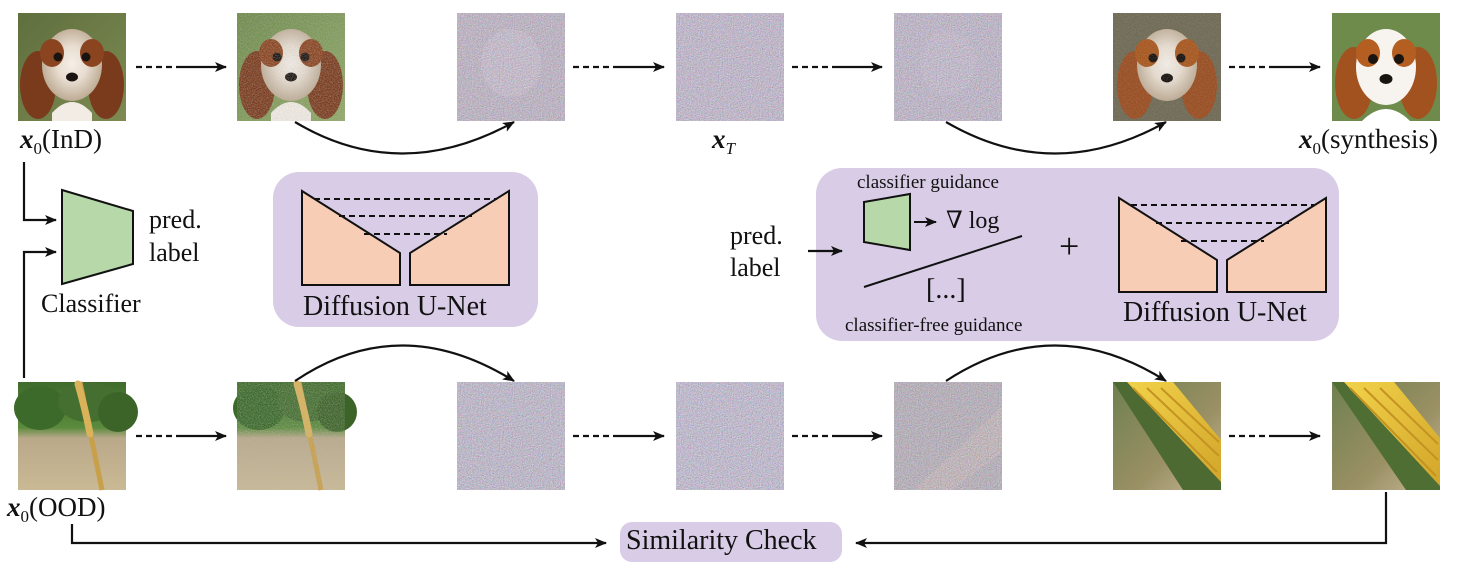 This screenshot has width=1479, height=571. Describe the element at coordinates (91, 303) in the screenshot. I see `classifier-name: Classifier` at that location.